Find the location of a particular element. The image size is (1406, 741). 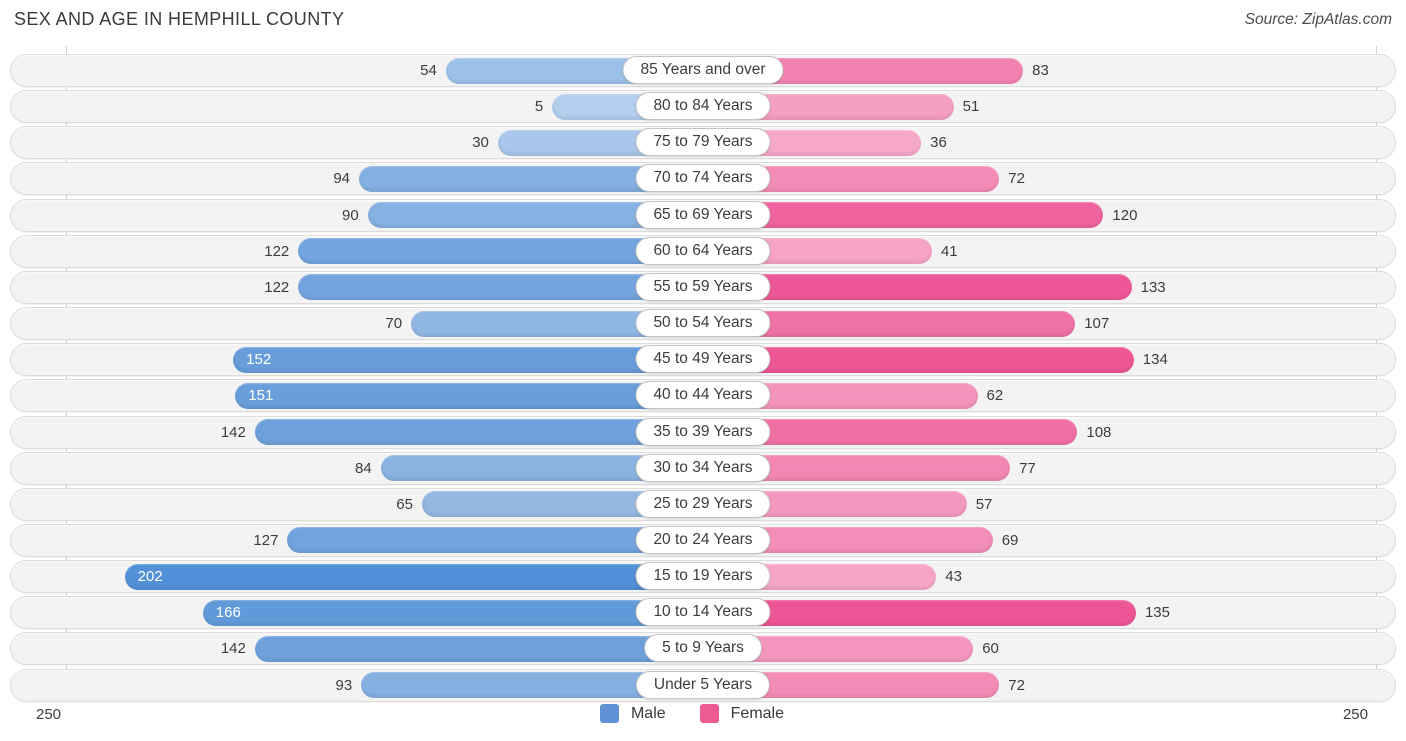

age-group-label: 50 to 54 Years is located at coordinates (703, 323).